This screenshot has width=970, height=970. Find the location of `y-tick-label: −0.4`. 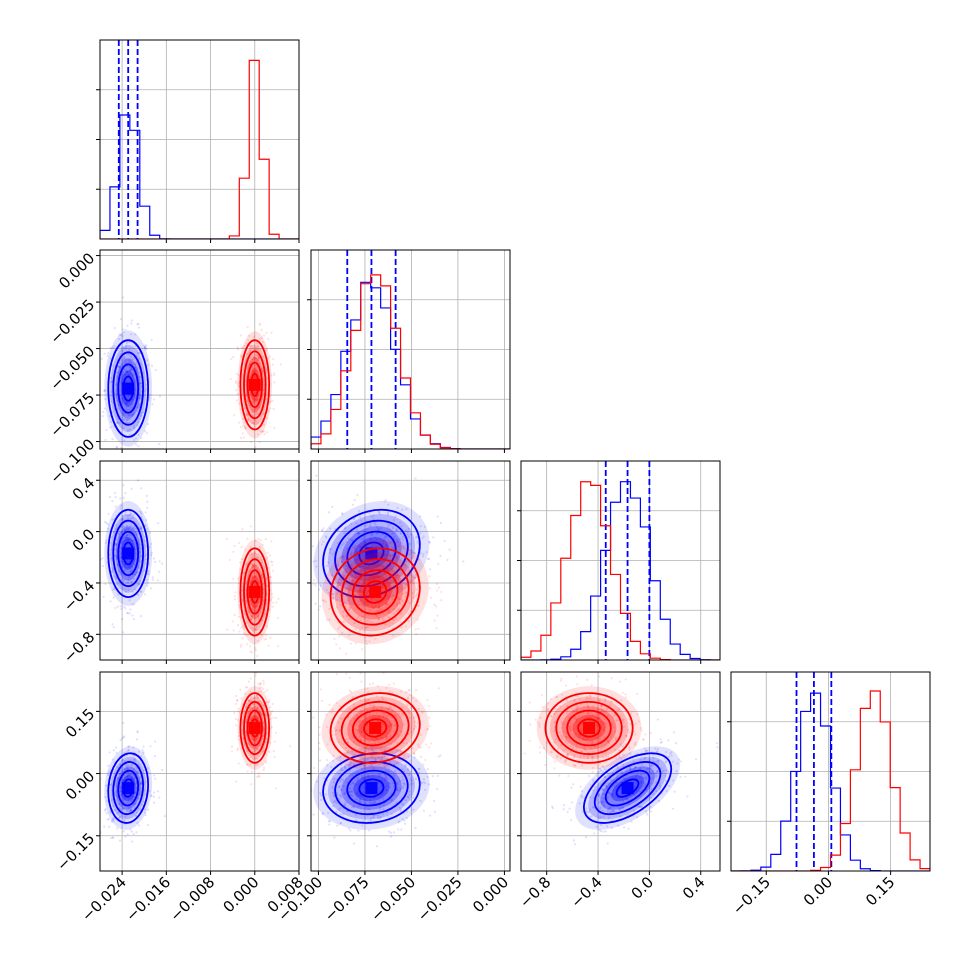

y-tick-label: −0.4 is located at coordinates (79, 596).